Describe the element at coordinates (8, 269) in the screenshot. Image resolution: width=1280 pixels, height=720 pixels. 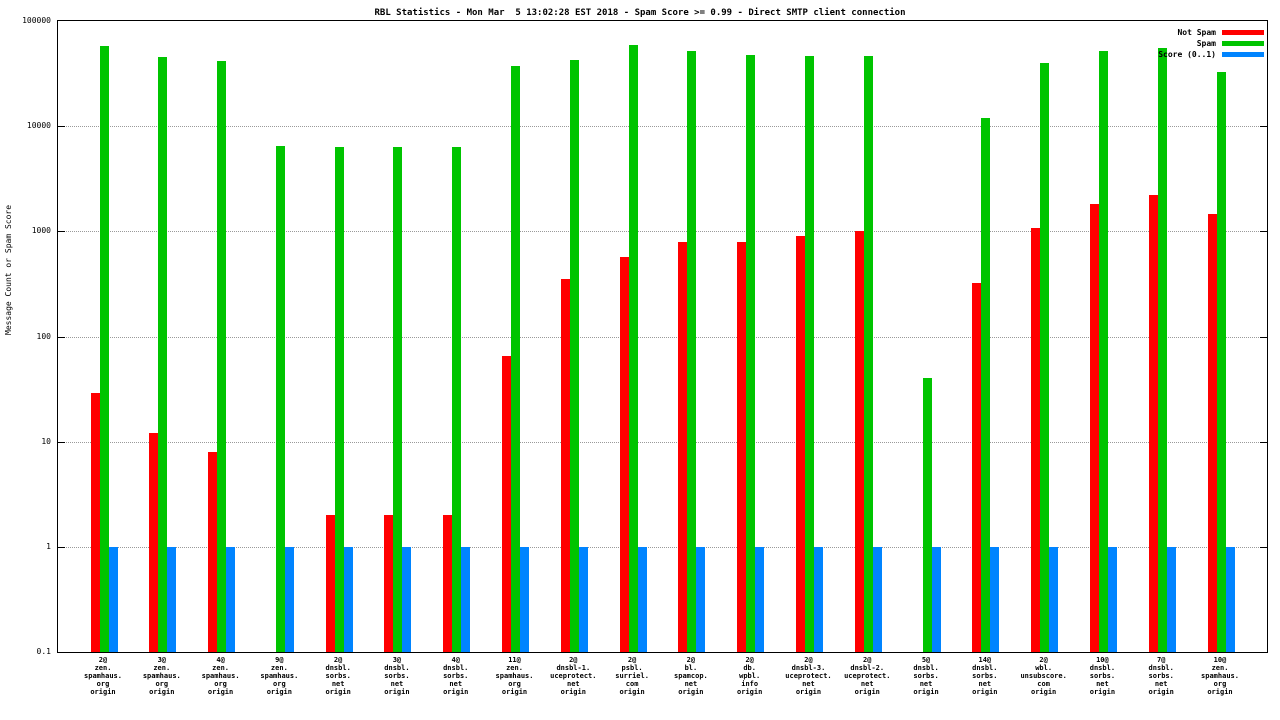
I see `y-axis-label: Message Count or Spam Score` at that location.